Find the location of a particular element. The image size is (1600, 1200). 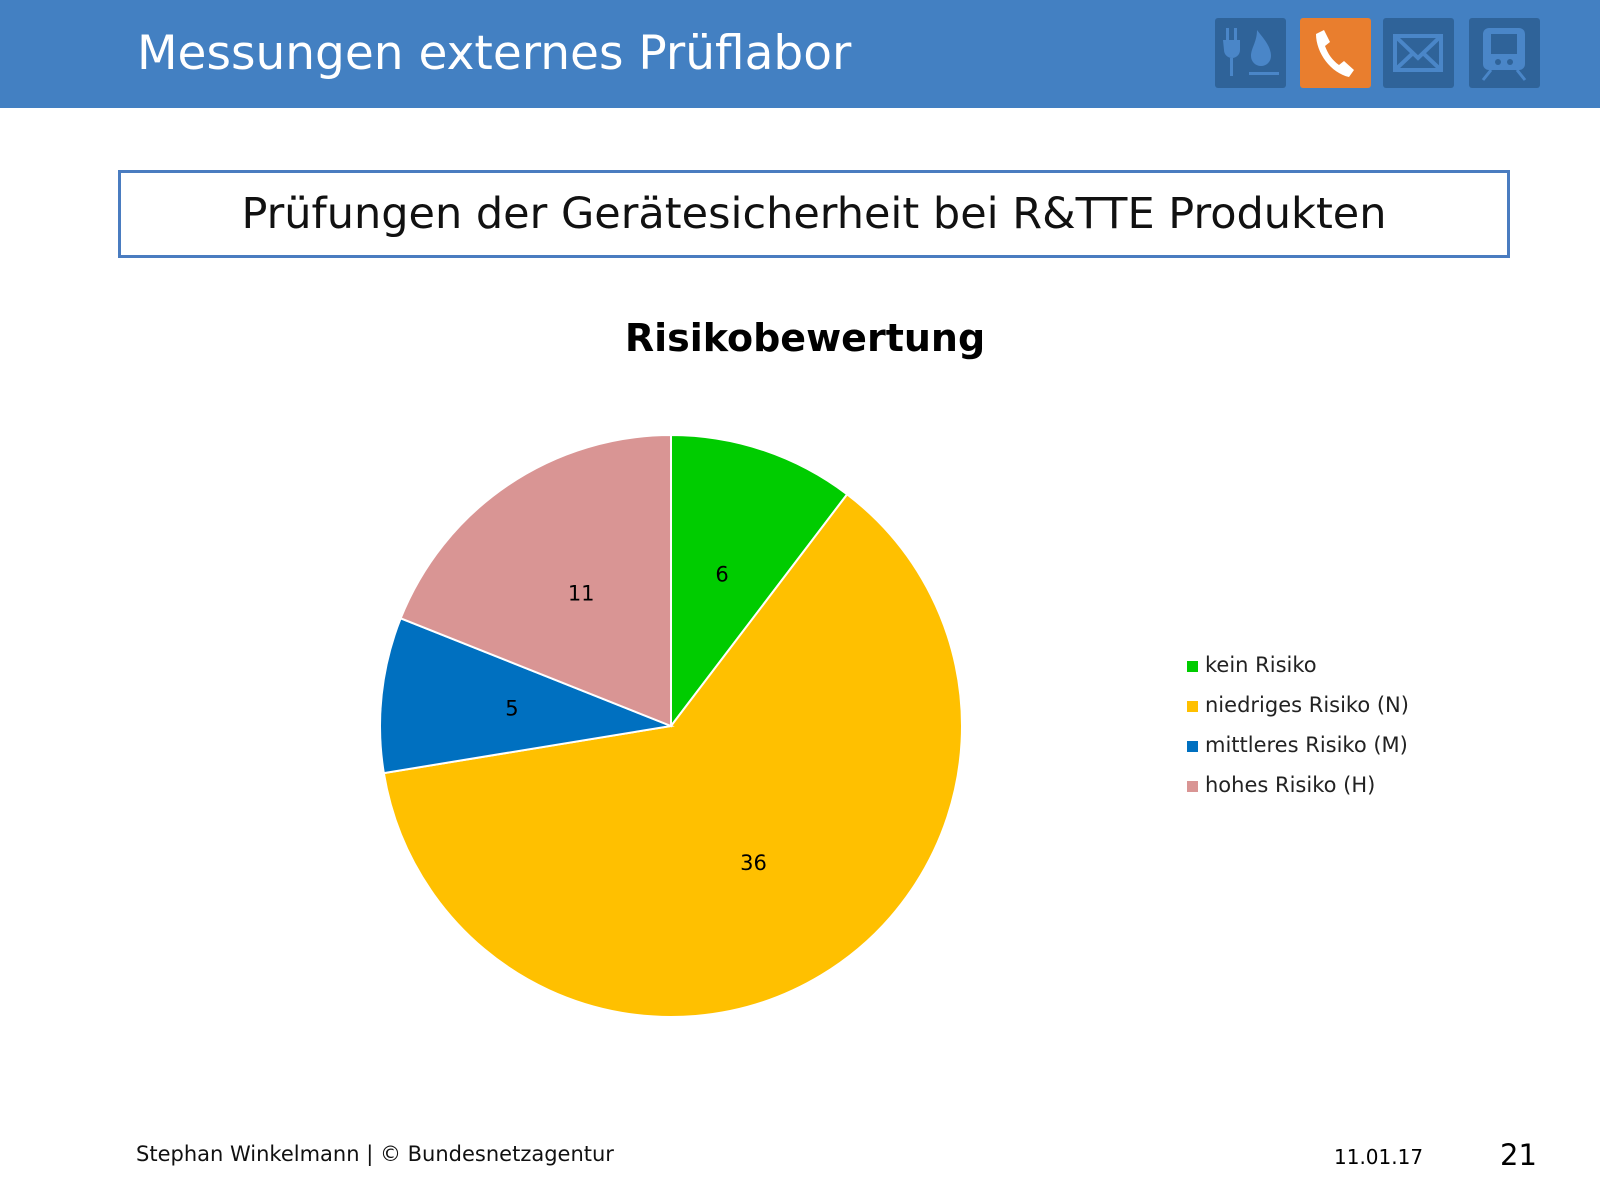

legend-item: kein Risiko is located at coordinates (1252, 665).